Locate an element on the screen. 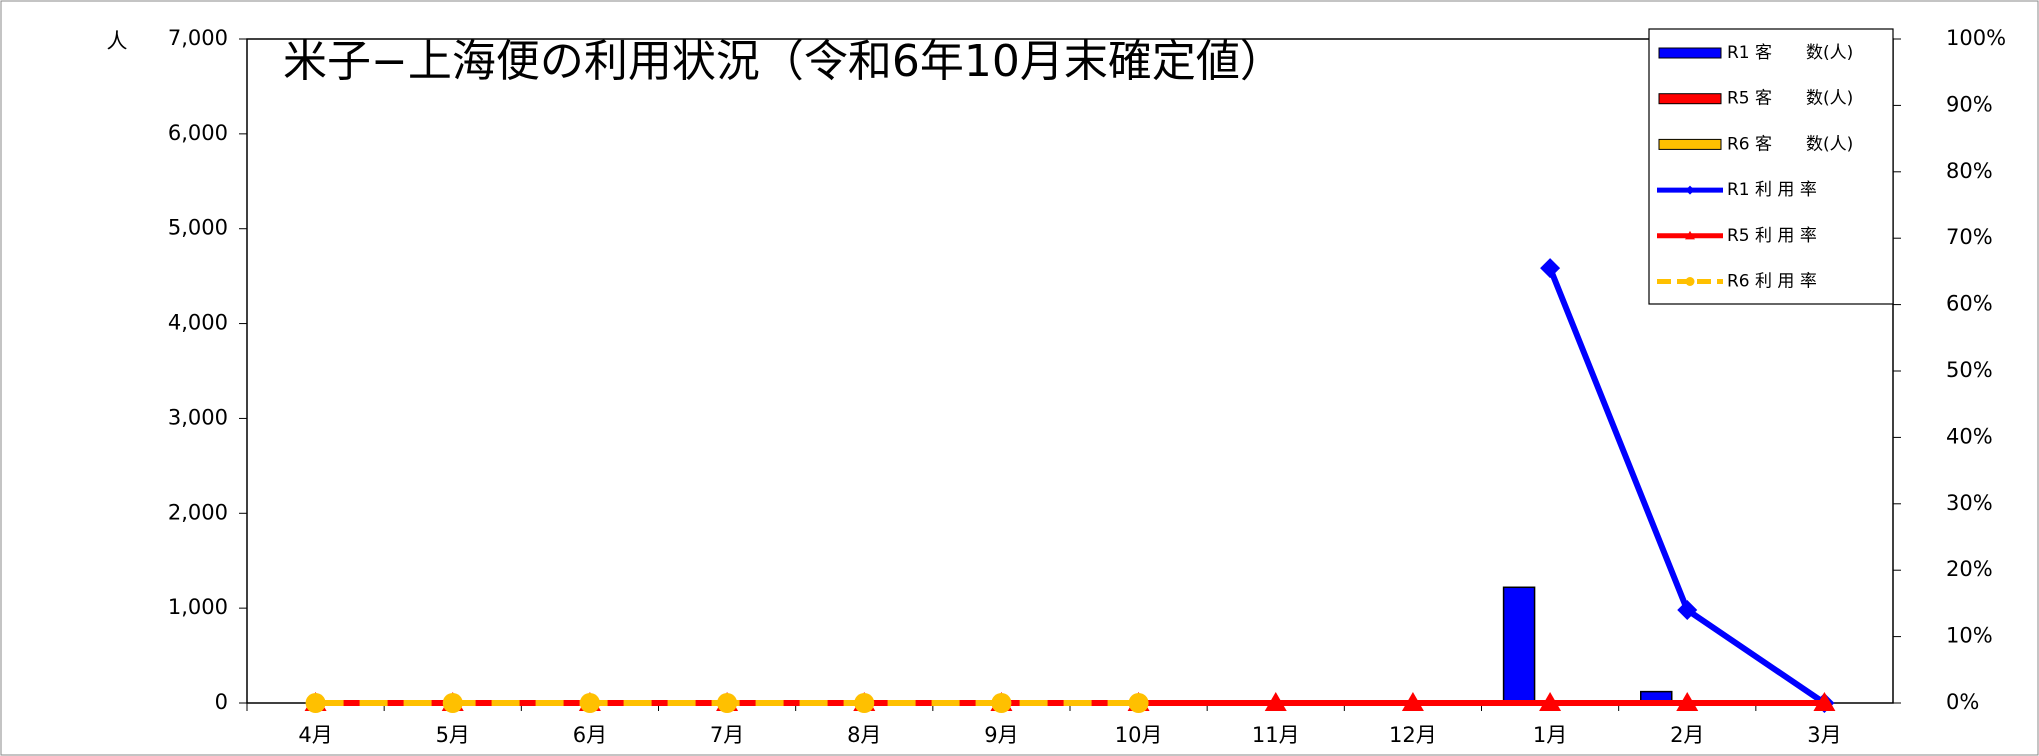 This screenshot has height=756, width=2039. x-tick-label: 6月 is located at coordinates (590, 735).